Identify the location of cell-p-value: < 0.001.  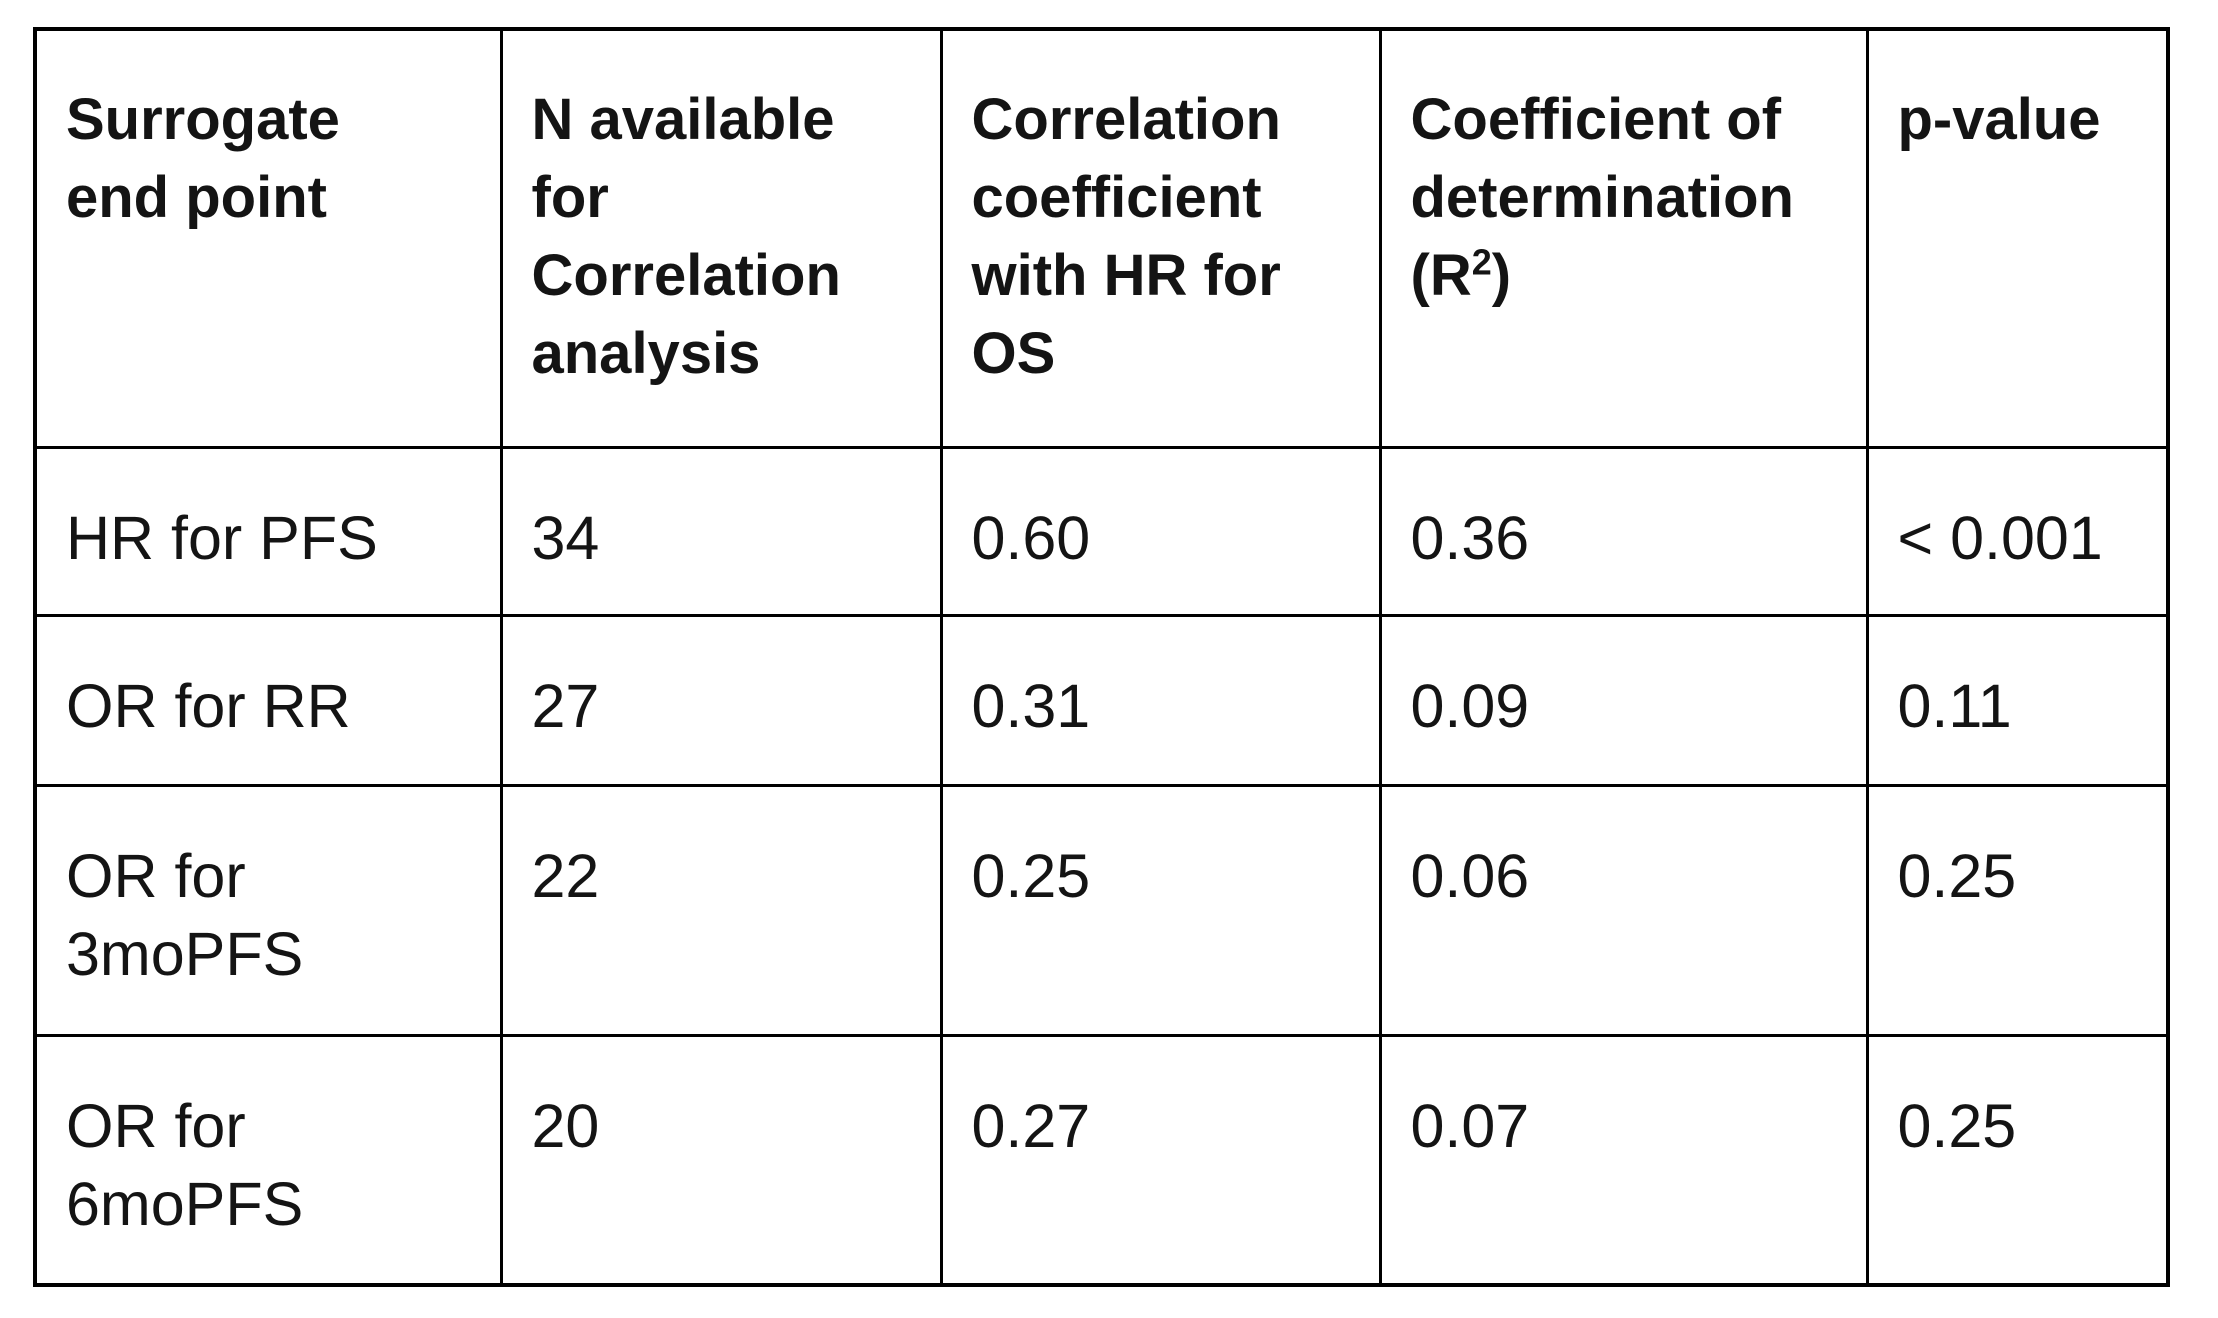
(2017, 531).